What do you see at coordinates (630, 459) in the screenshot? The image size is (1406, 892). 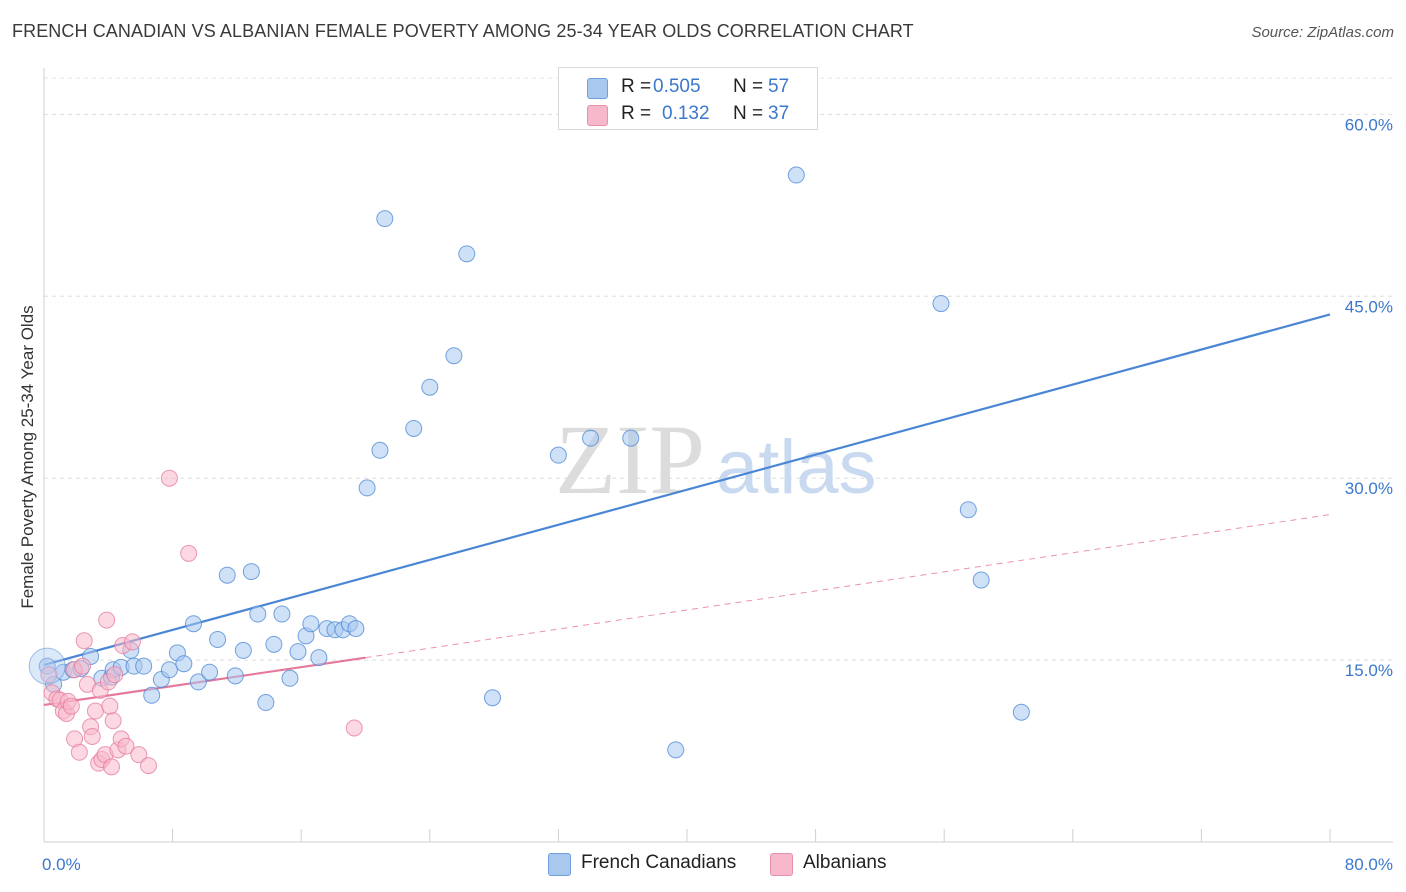 I see `watermark-zip: ZIP` at bounding box center [630, 459].